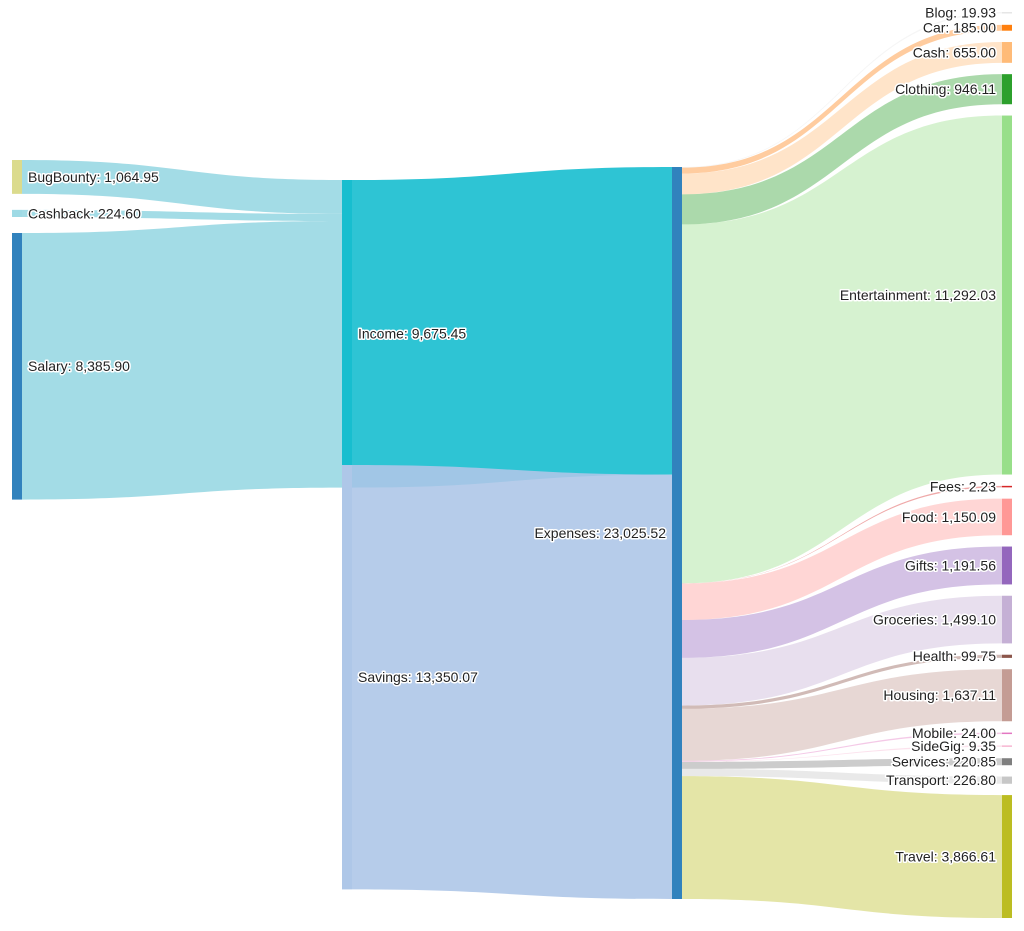  I want to click on link-expenses-to-health, so click(842, 681).